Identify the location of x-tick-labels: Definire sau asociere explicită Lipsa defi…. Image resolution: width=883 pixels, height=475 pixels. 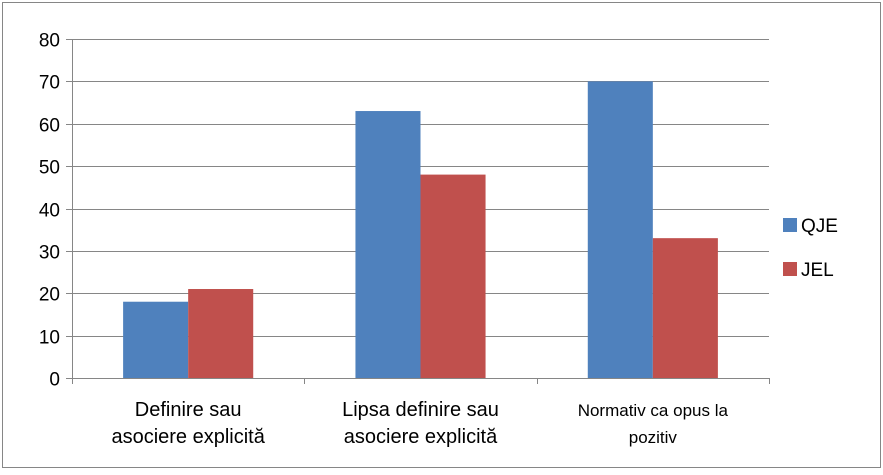
(419, 423).